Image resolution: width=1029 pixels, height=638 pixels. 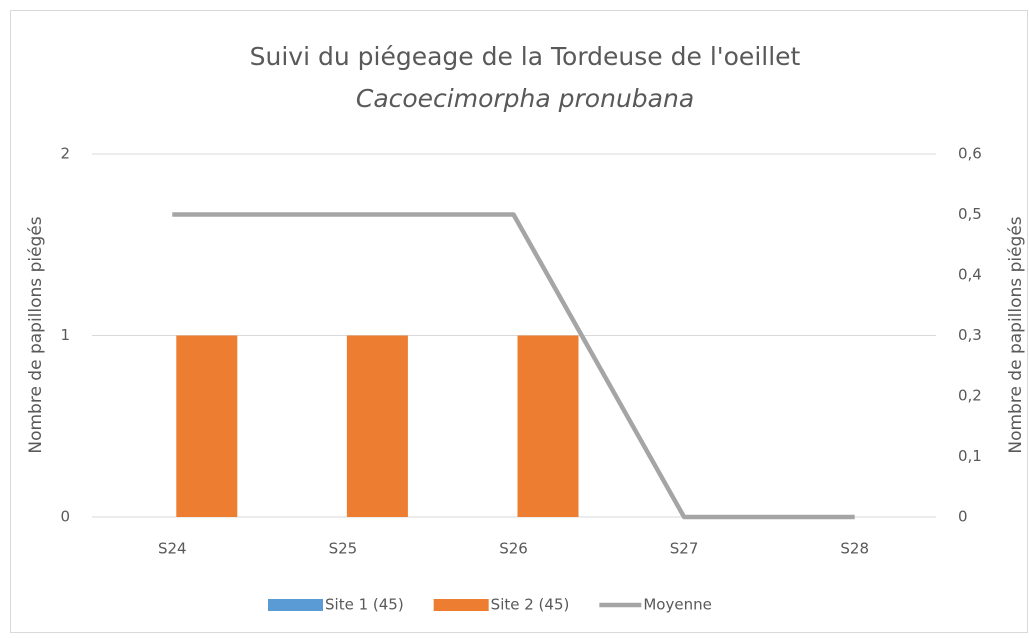 What do you see at coordinates (970, 335) in the screenshot?
I see `y2-tick-label: 0,3` at bounding box center [970, 335].